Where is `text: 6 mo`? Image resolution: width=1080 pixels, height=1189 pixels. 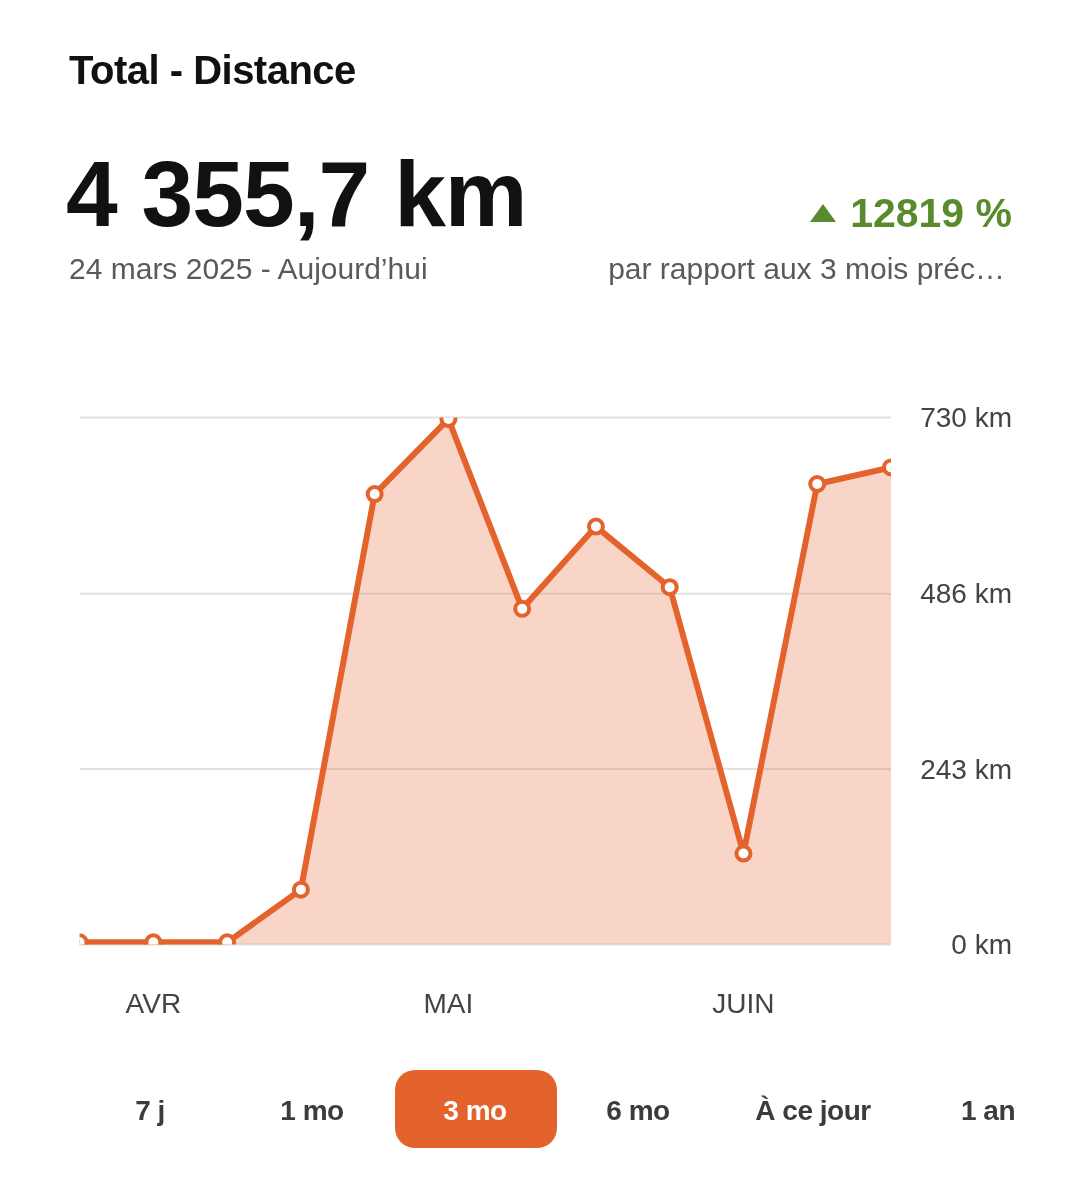
text: 6 mo is located at coordinates (638, 1111).